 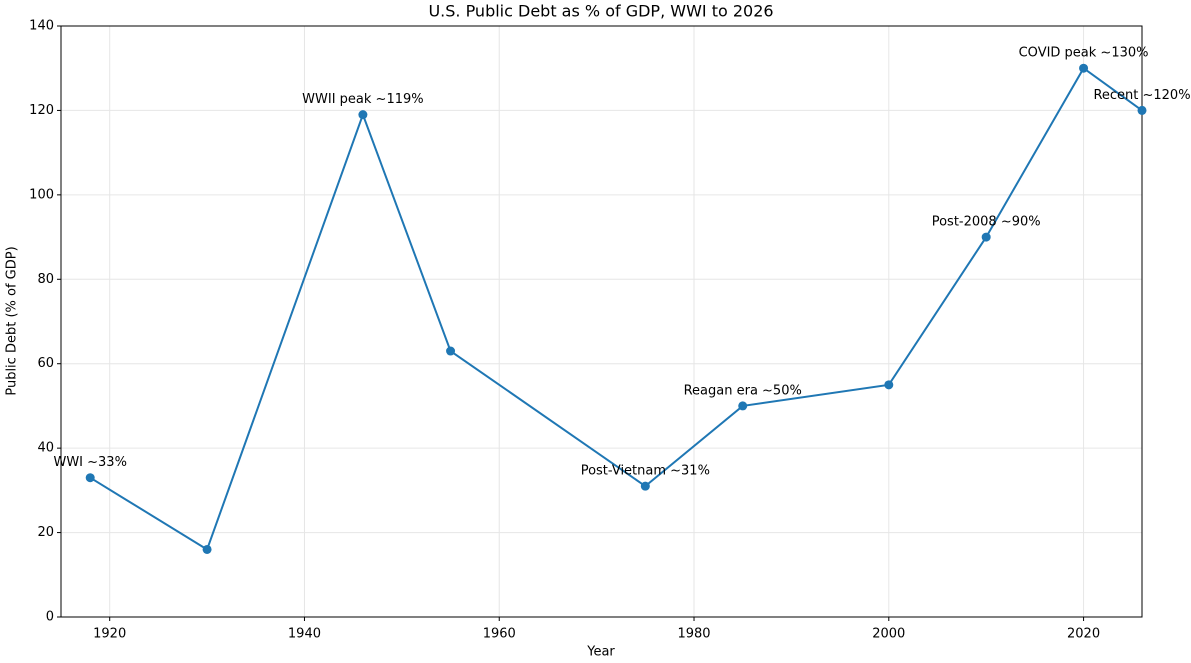 What do you see at coordinates (600, 652) in the screenshot?
I see `x-axis-label: Year` at bounding box center [600, 652].